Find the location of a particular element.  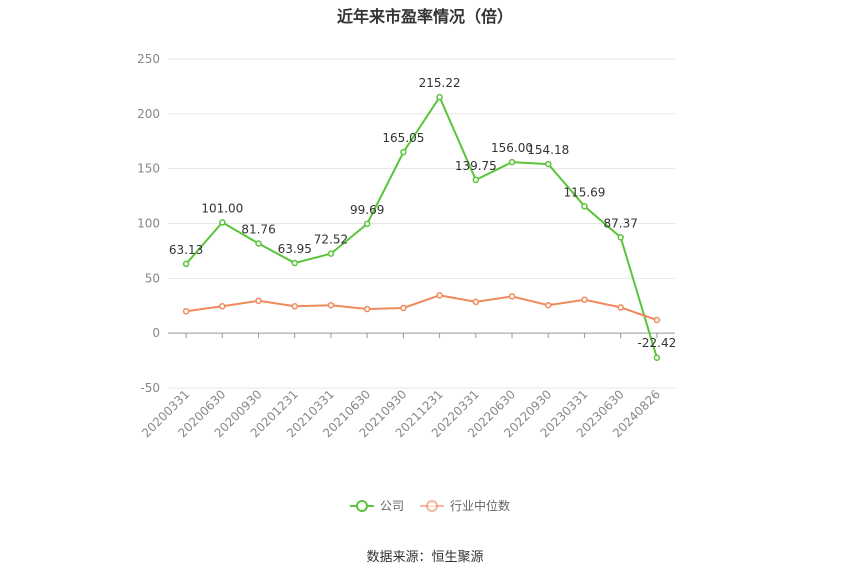

data-label: 87.37 is located at coordinates (620, 223).